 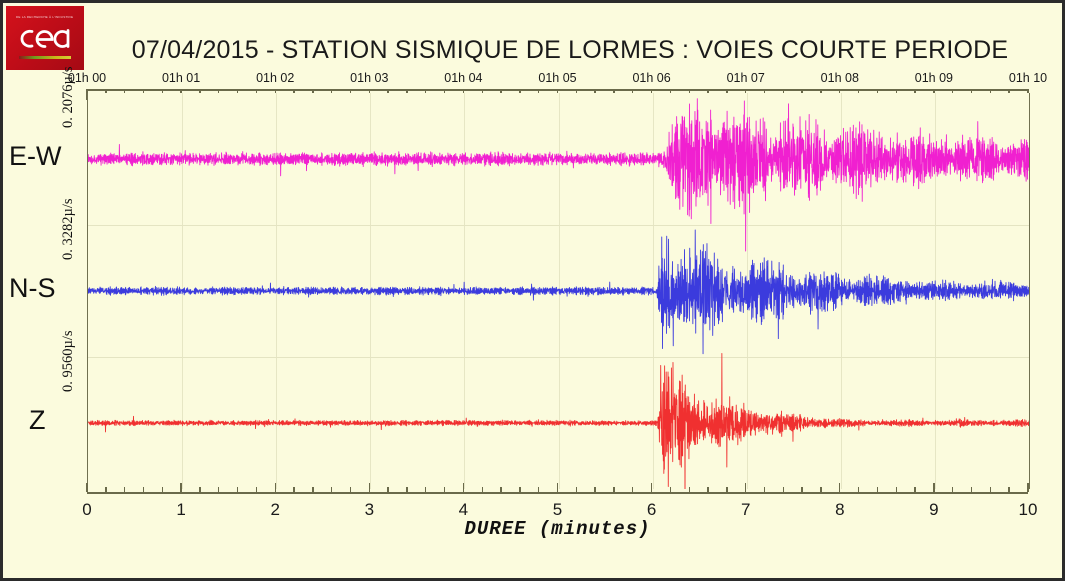 I want to click on channel-amplitude-label-z: 0. 9560µ/s, so click(x=68, y=361).